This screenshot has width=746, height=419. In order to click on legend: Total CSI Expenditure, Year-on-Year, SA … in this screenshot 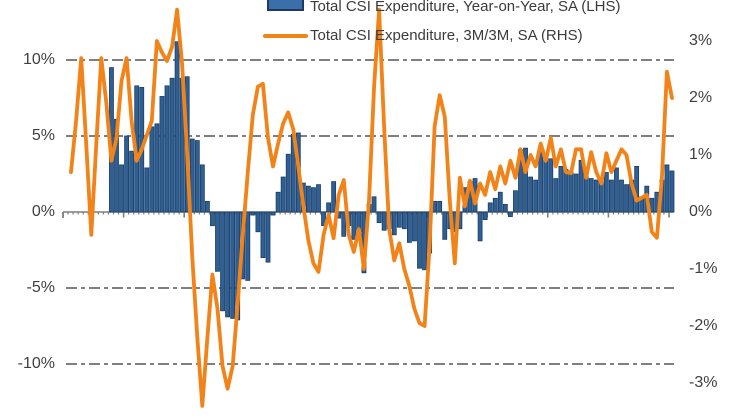, I will do `click(373, 30)`.